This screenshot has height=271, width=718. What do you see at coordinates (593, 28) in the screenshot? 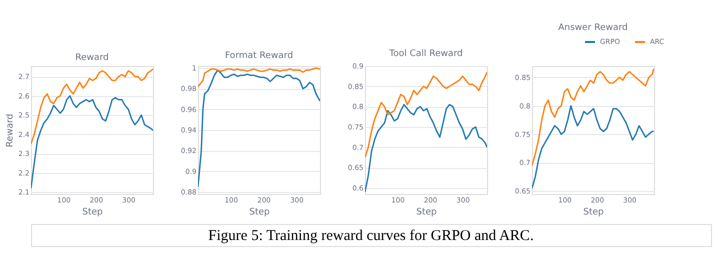
I see `chart-title: Answer Reward` at bounding box center [593, 28].